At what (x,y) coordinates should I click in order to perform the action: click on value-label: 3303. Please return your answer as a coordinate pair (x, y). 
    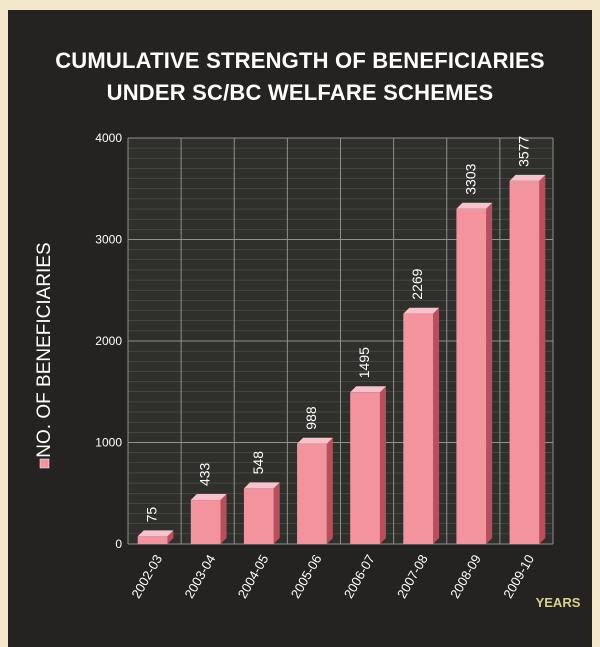
    Looking at the image, I should click on (470, 178).